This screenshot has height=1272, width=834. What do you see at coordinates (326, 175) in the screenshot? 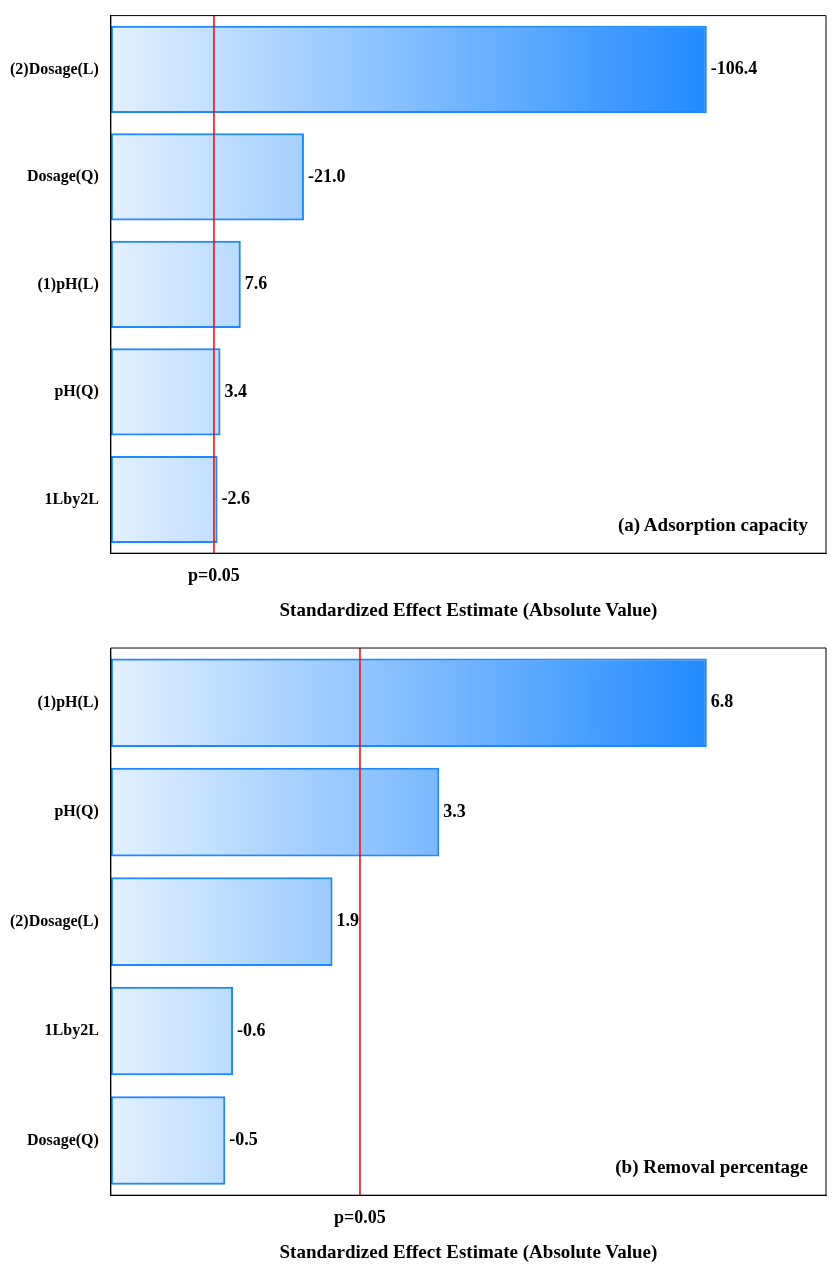
I see `annotation: -21.0` at bounding box center [326, 175].